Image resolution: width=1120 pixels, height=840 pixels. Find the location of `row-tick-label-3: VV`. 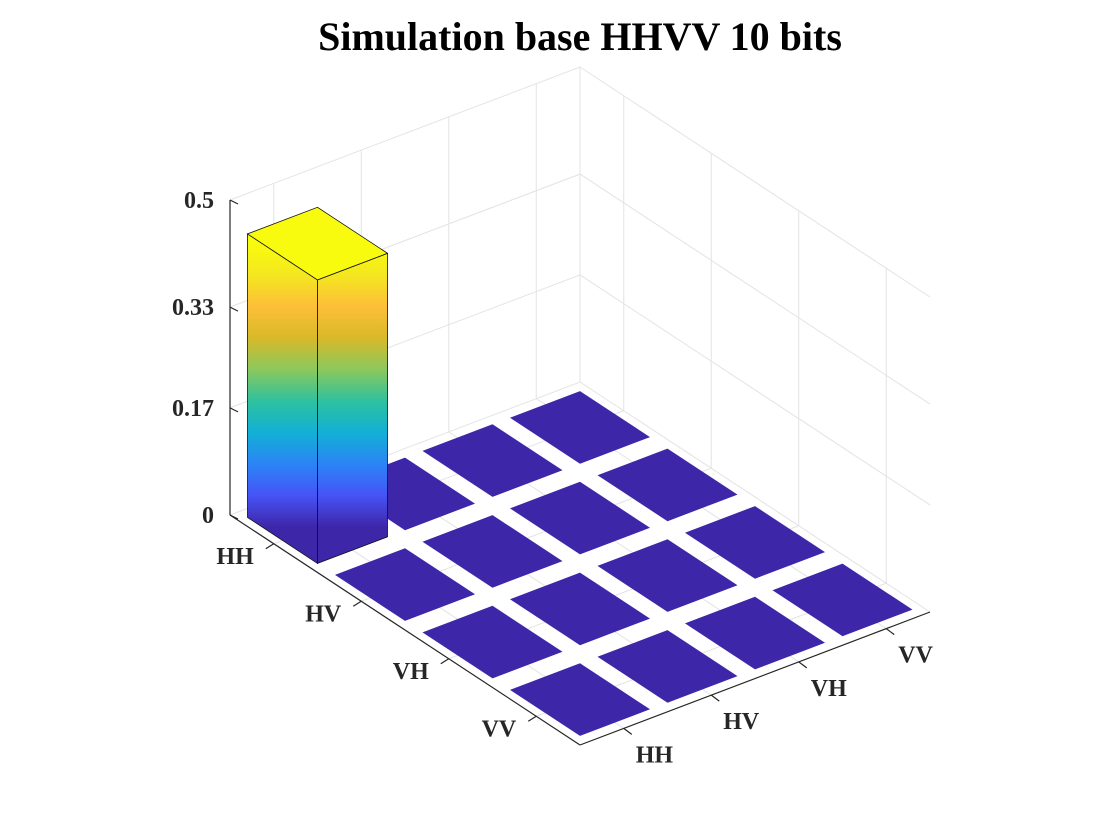

row-tick-label-3: VV is located at coordinates (499, 729).